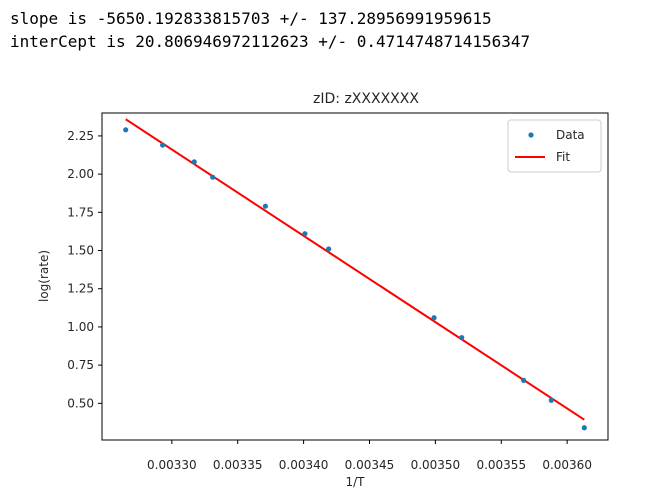 The image size is (670, 503). Describe the element at coordinates (567, 465) in the screenshot. I see `x-tick-label: 0.00360` at that location.